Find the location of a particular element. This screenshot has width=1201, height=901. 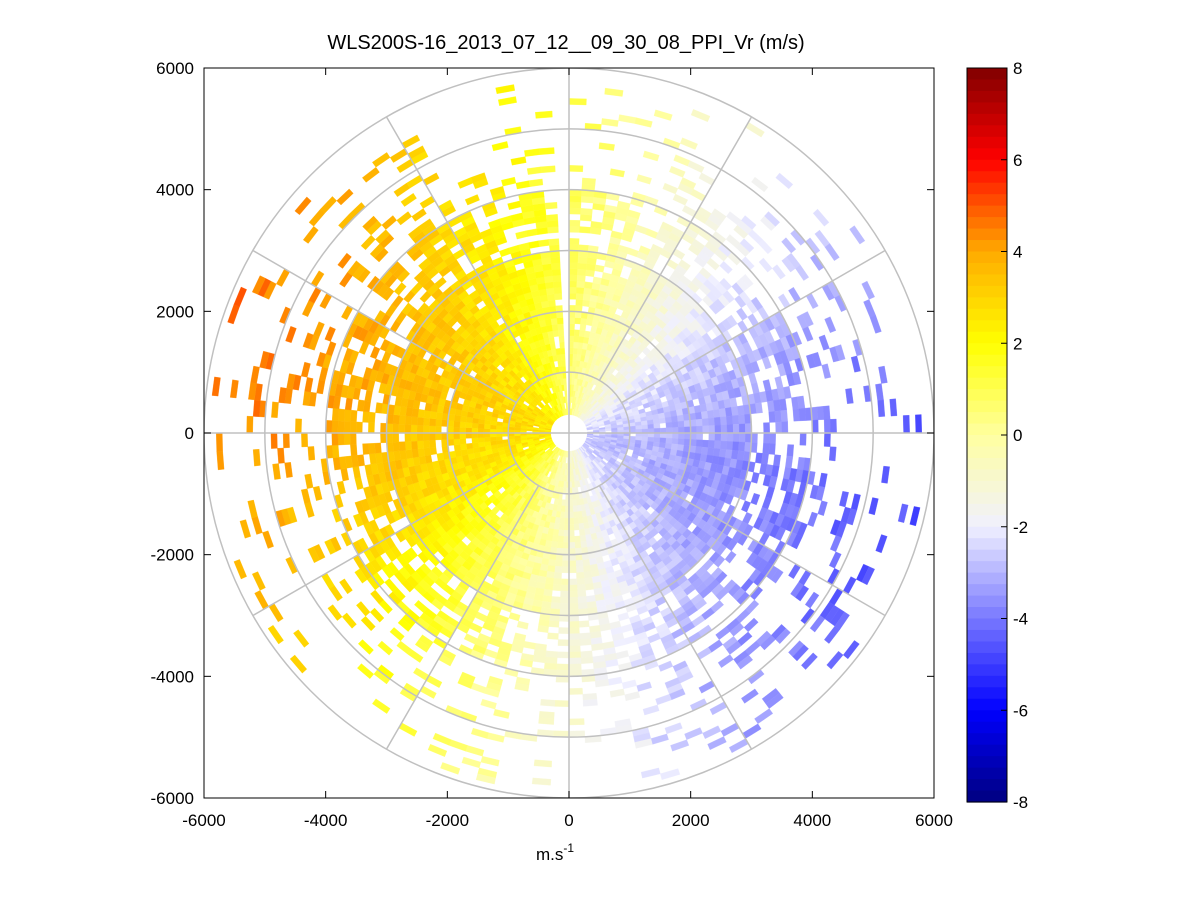

y-tick-label: -6000 is located at coordinates (172, 798).